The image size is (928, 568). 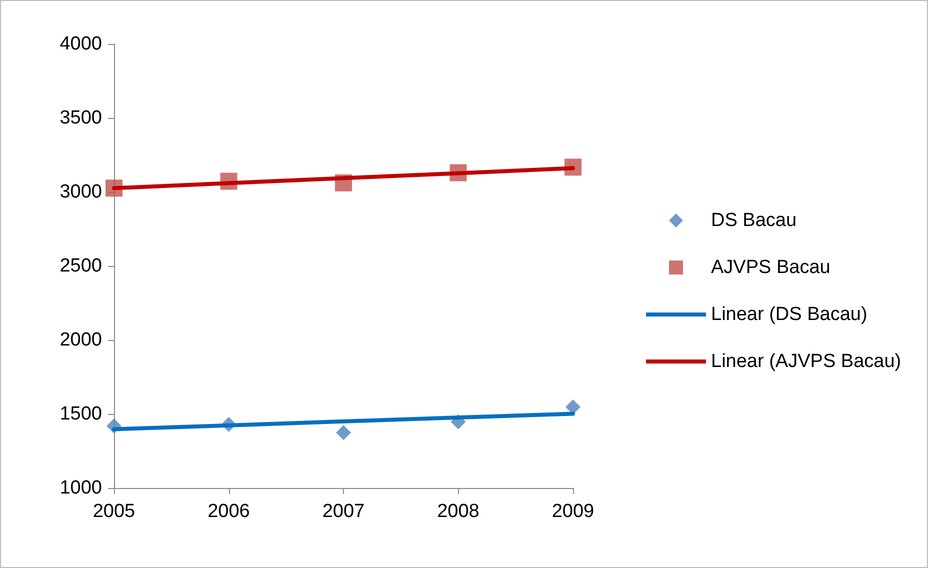 I want to click on y-tick-label: 3500, so click(x=81, y=118).